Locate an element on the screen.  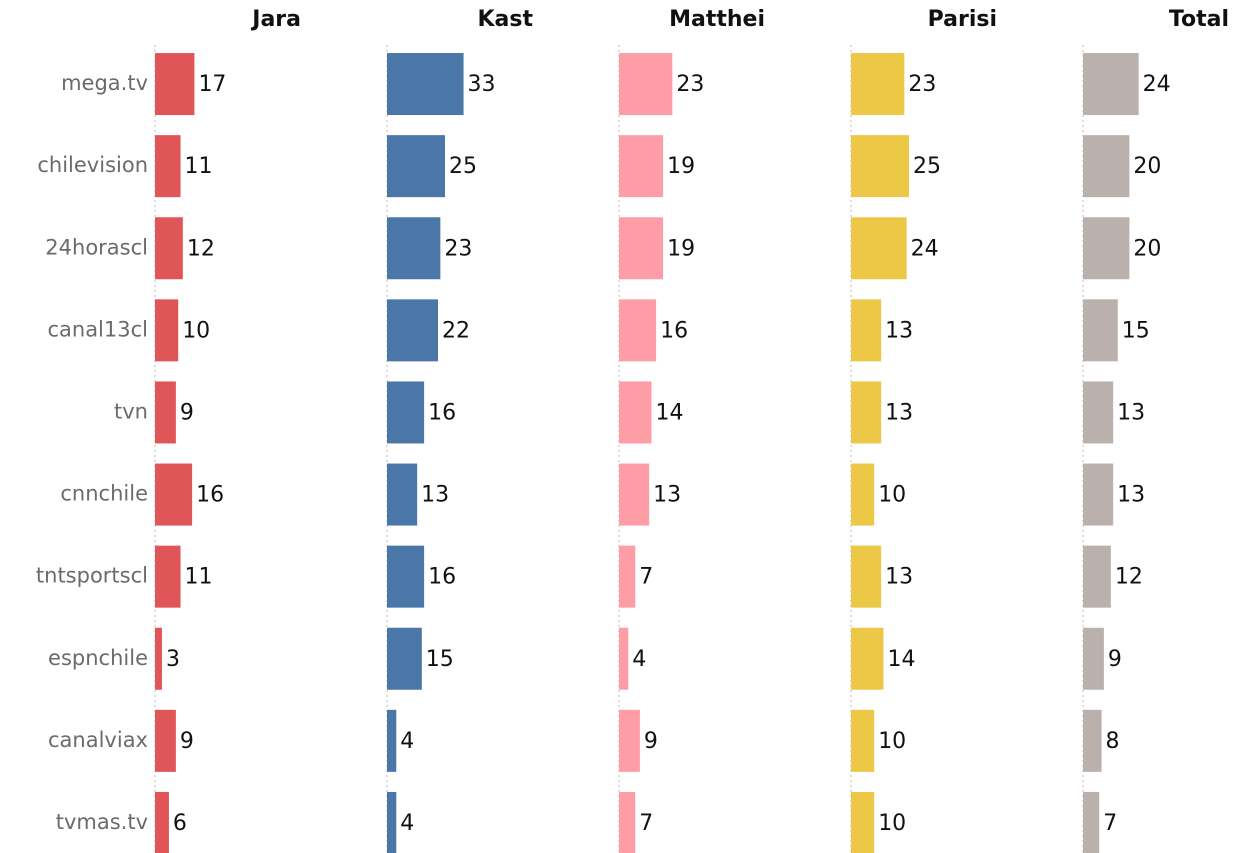
category-label: chilevision is located at coordinates (92, 165).